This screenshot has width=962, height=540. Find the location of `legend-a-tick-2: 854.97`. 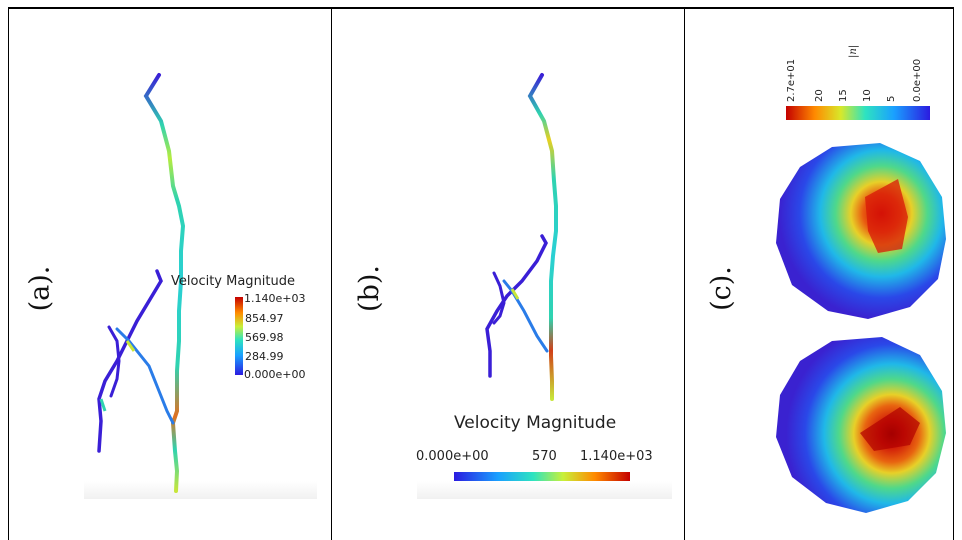

legend-a-tick-2: 854.97 is located at coordinates (264, 318).